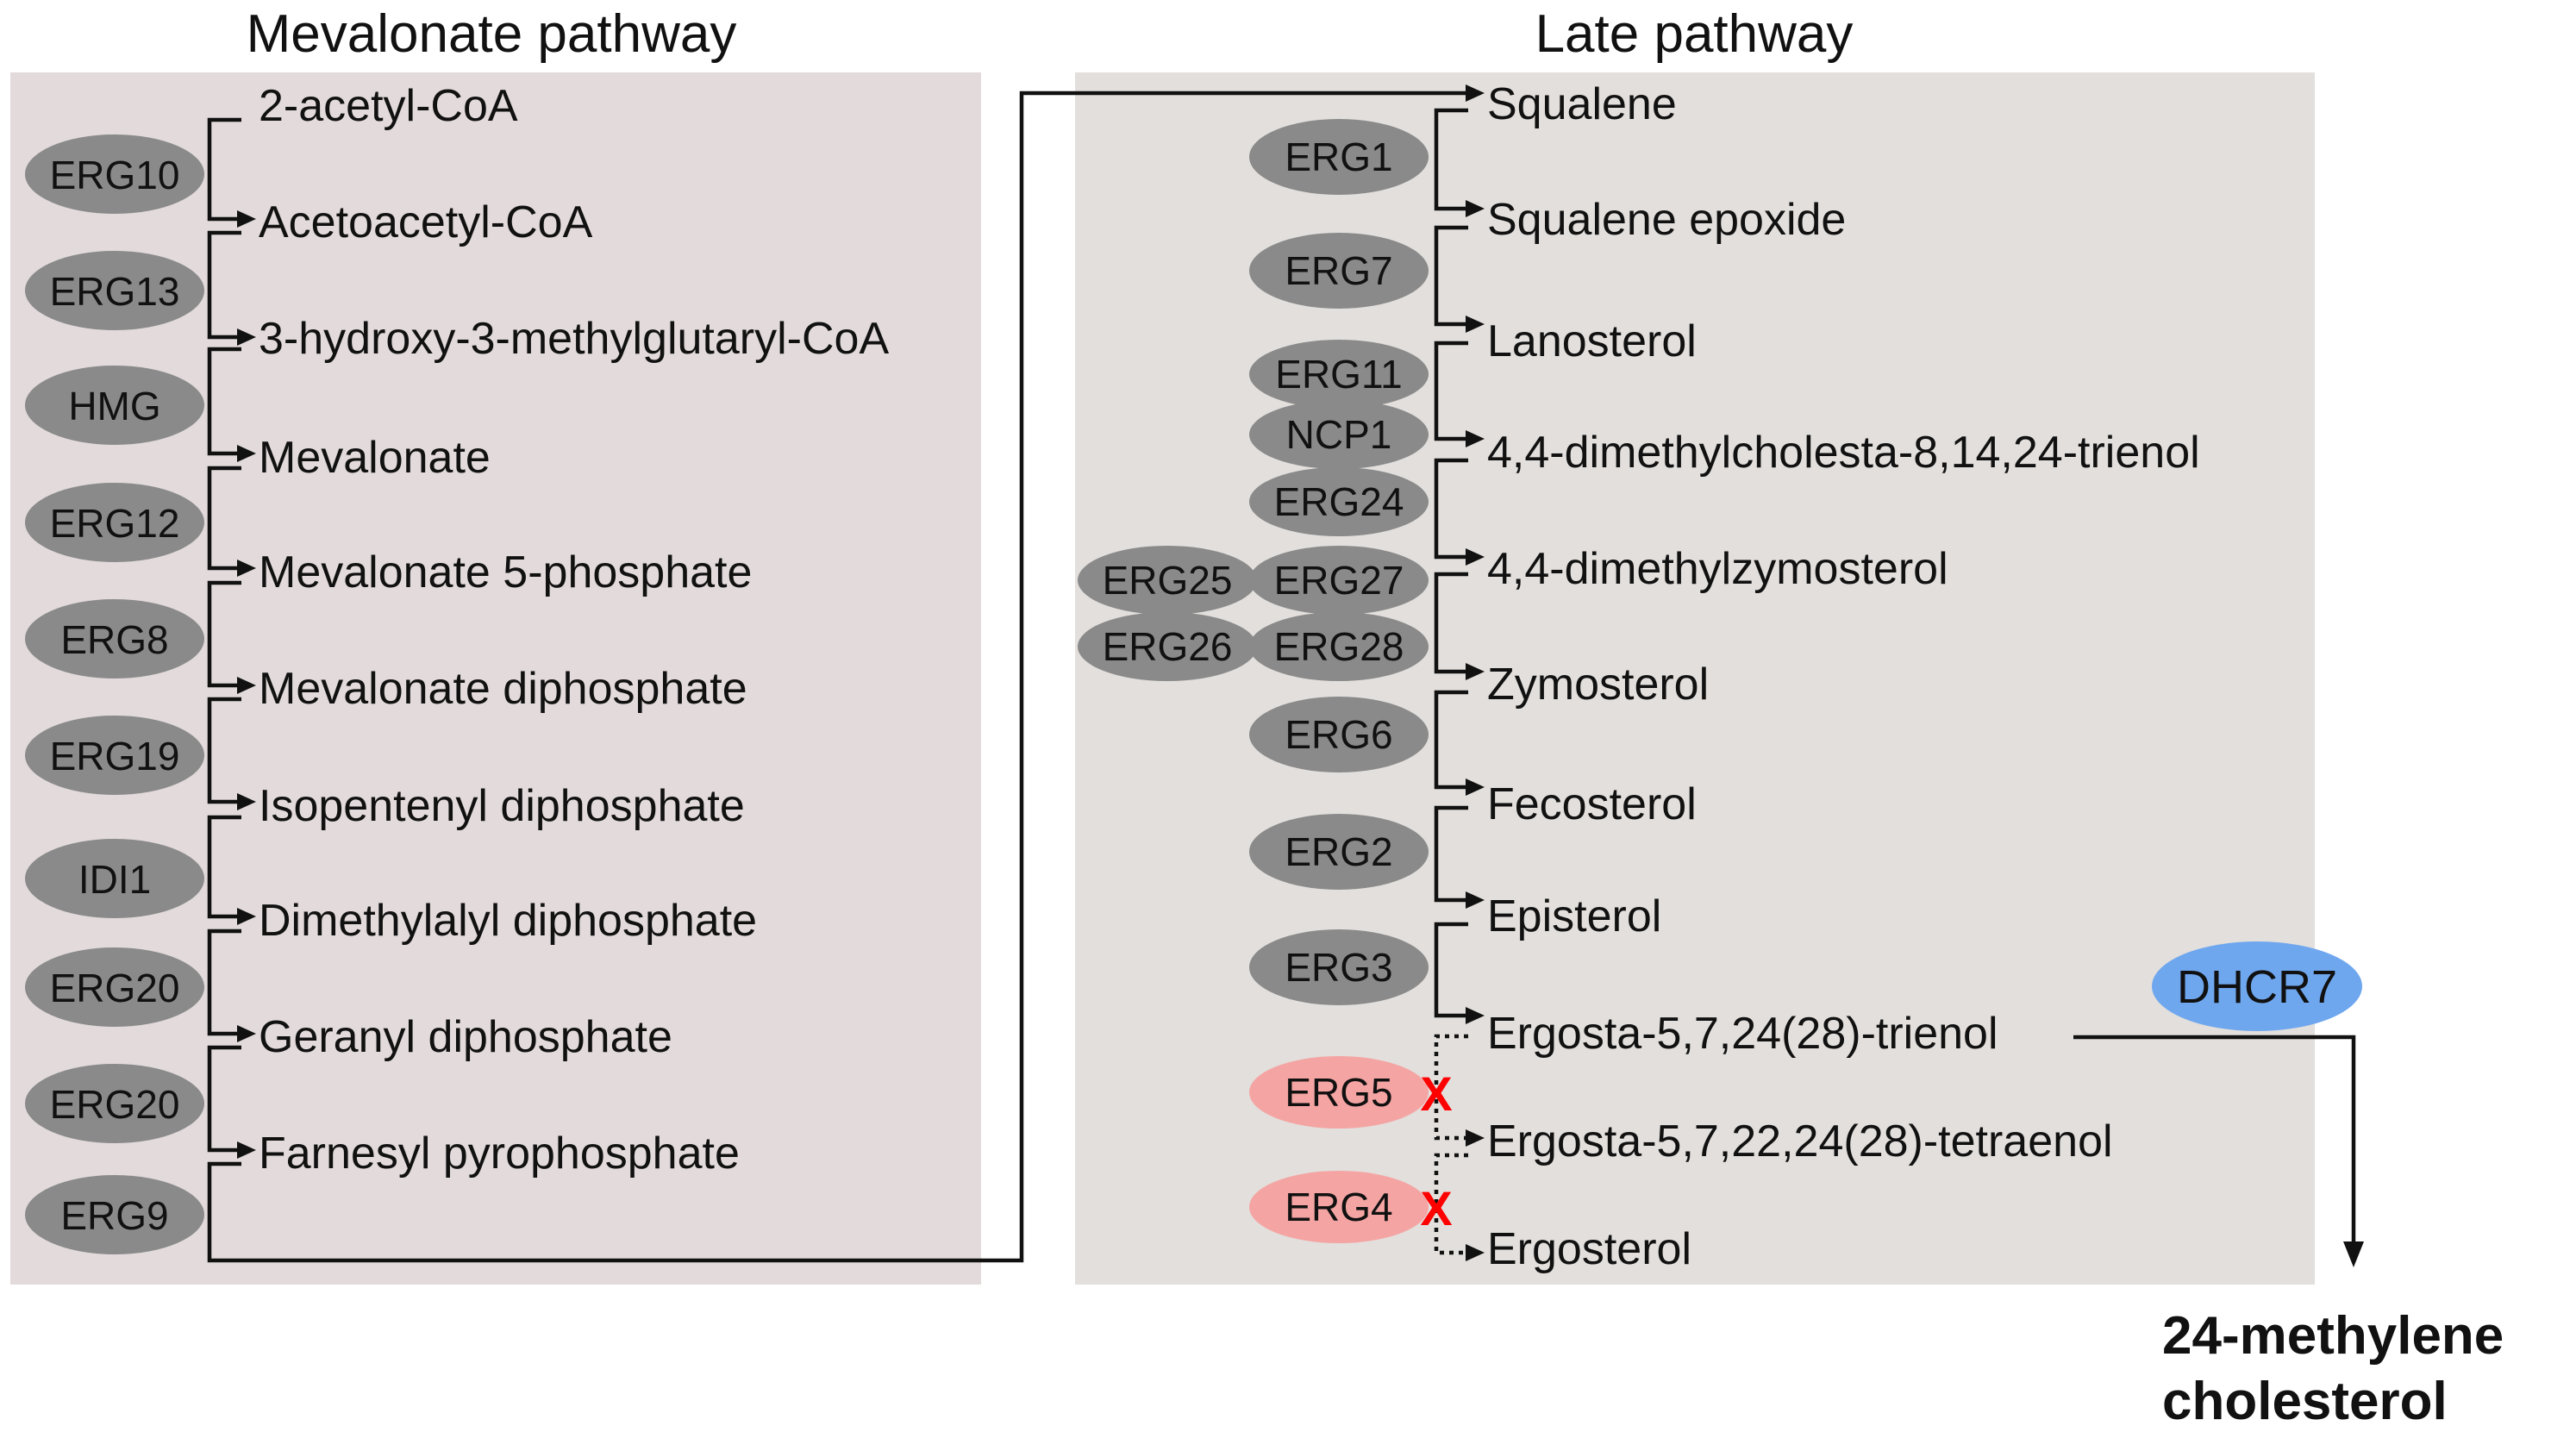  Describe the element at coordinates (1339, 157) in the screenshot. I see `enzyme-erg1: ERG1` at that location.